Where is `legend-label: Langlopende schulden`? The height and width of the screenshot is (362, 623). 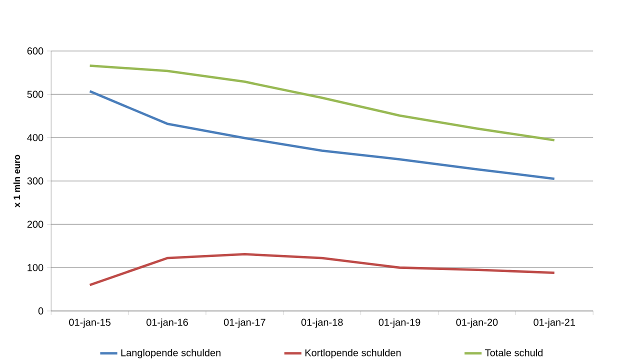 legend-label: Langlopende schulden is located at coordinates (170, 353).